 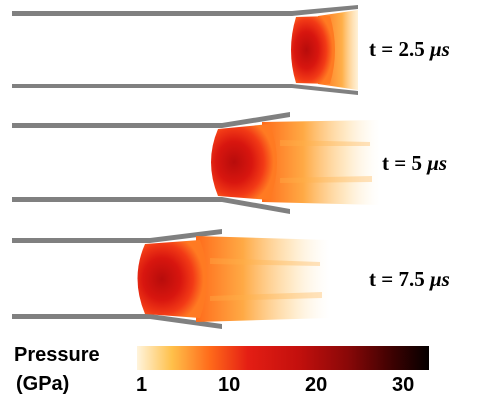 What do you see at coordinates (57, 355) in the screenshot?
I see `colorbar-title: Pressure` at bounding box center [57, 355].